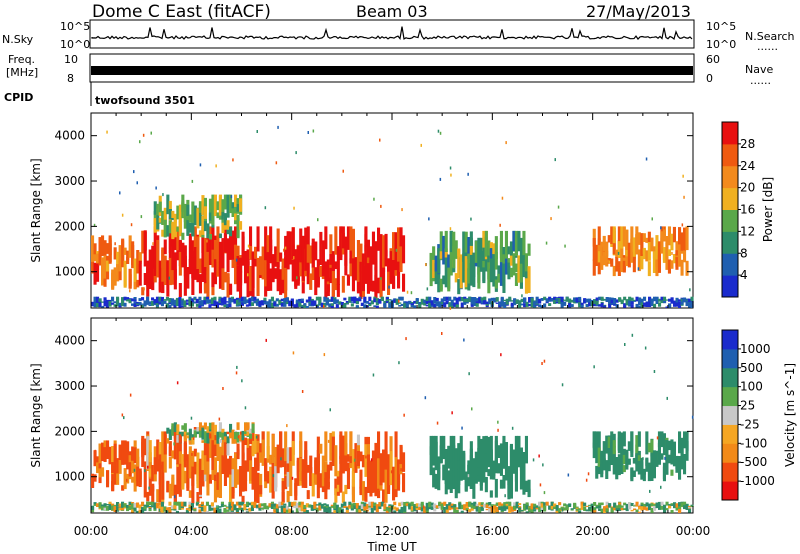  I want to click on power-colorbar-swatch, so click(730, 177).